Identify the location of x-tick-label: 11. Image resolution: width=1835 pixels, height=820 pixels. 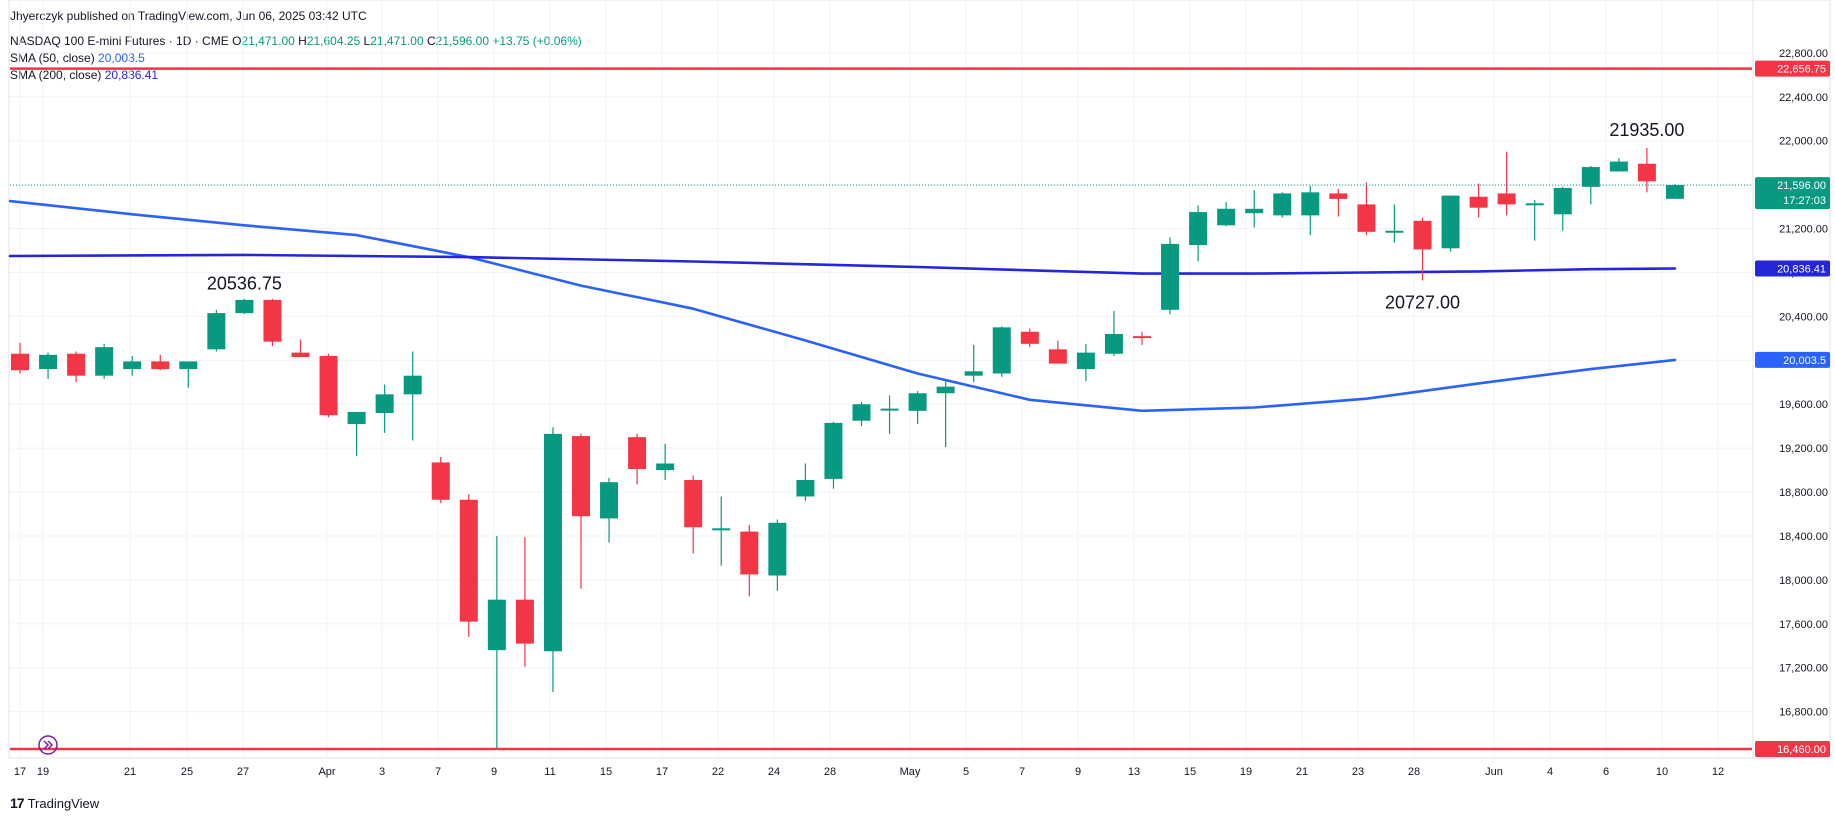
(549, 772).